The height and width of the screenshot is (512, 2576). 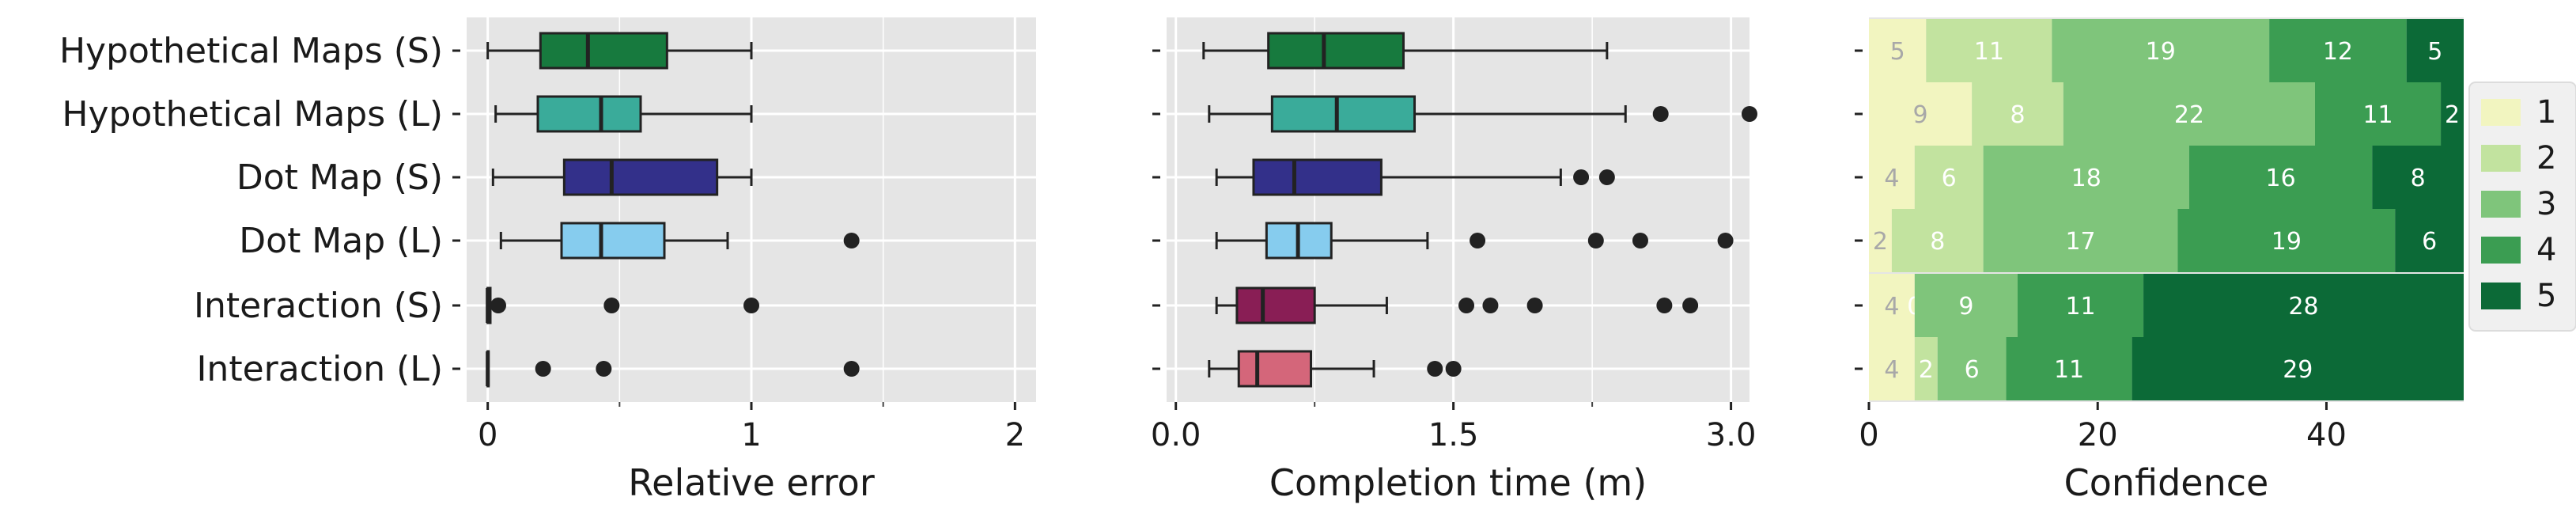 What do you see at coordinates (319, 369) in the screenshot?
I see `y-tick-label: Interaction (L)` at bounding box center [319, 369].